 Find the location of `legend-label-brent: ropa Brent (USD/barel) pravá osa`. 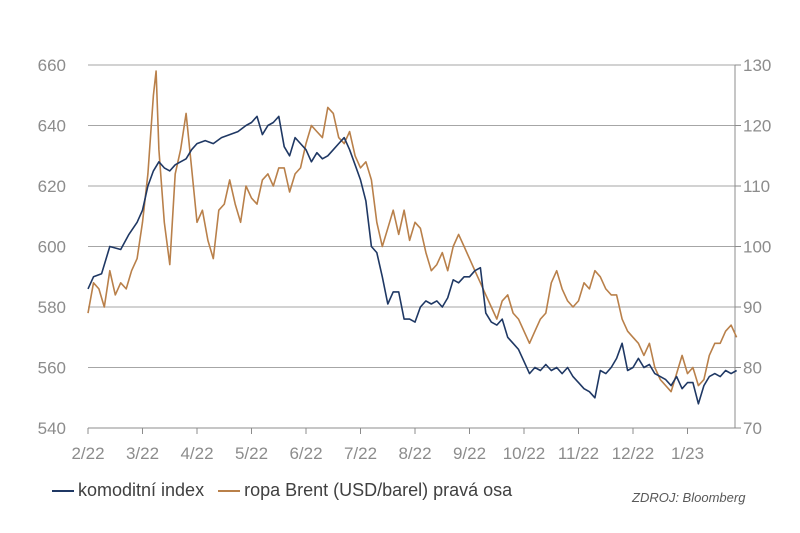

legend-label-brent: ropa Brent (USD/barel) pravá osa is located at coordinates (378, 490).